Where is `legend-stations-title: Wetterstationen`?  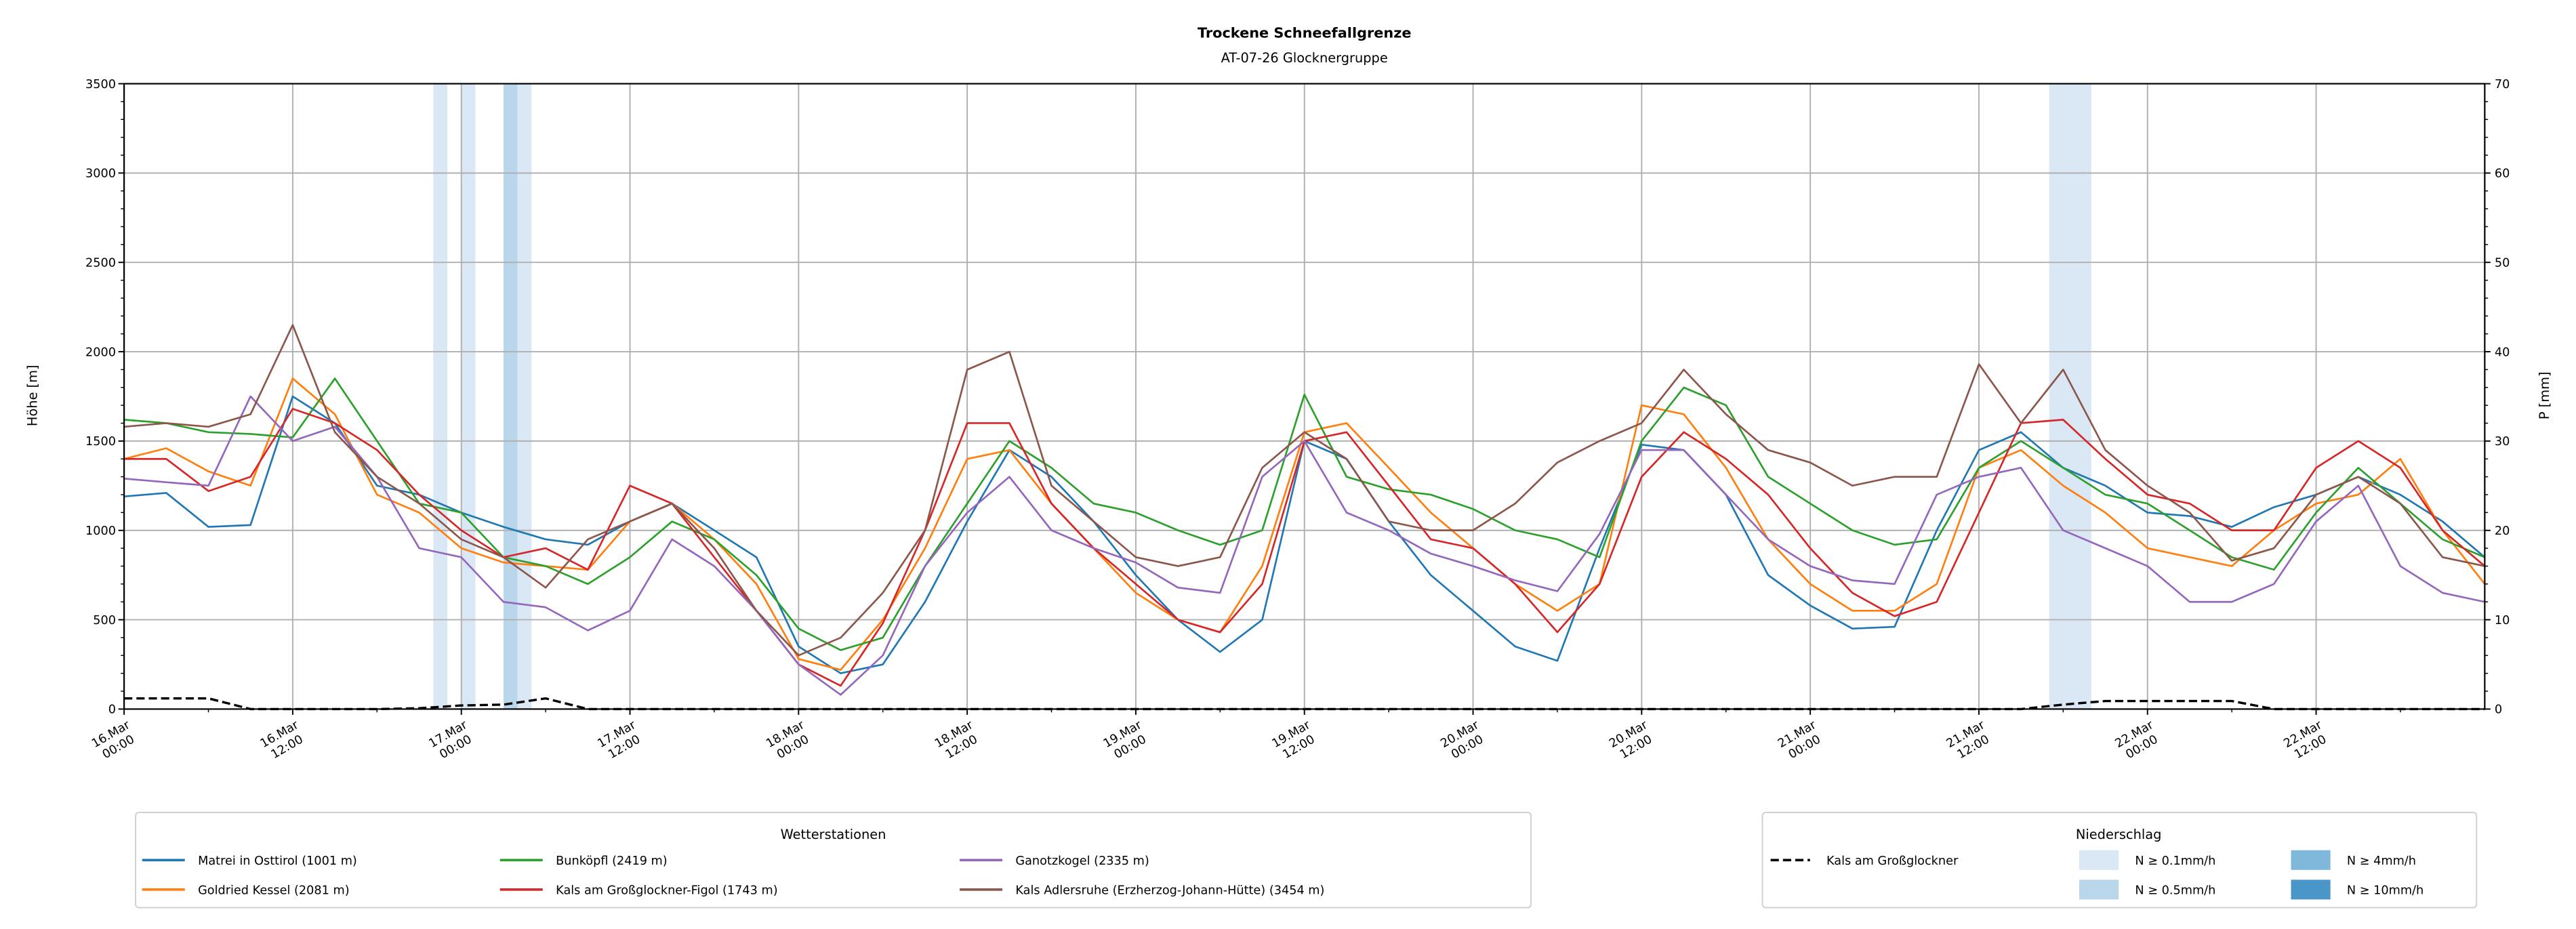
legend-stations-title: Wetterstationen is located at coordinates (833, 834).